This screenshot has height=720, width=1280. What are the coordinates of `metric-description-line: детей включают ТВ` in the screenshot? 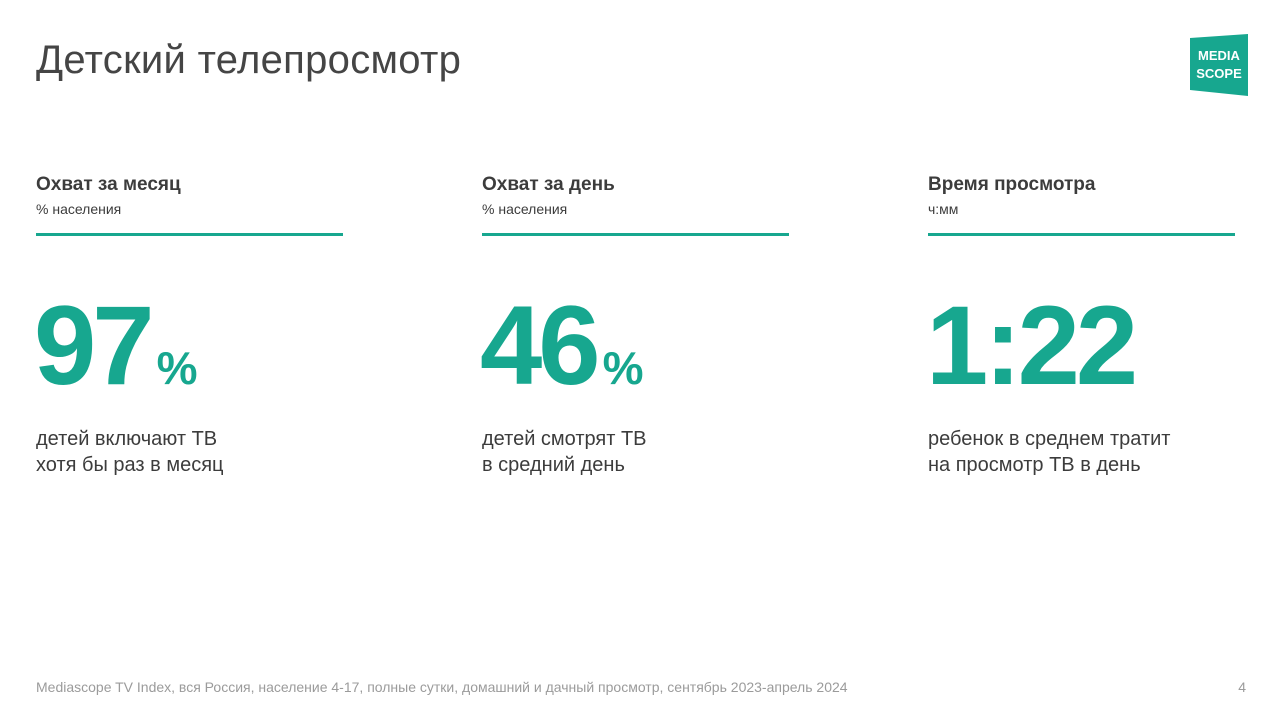 It's located at (127, 439).